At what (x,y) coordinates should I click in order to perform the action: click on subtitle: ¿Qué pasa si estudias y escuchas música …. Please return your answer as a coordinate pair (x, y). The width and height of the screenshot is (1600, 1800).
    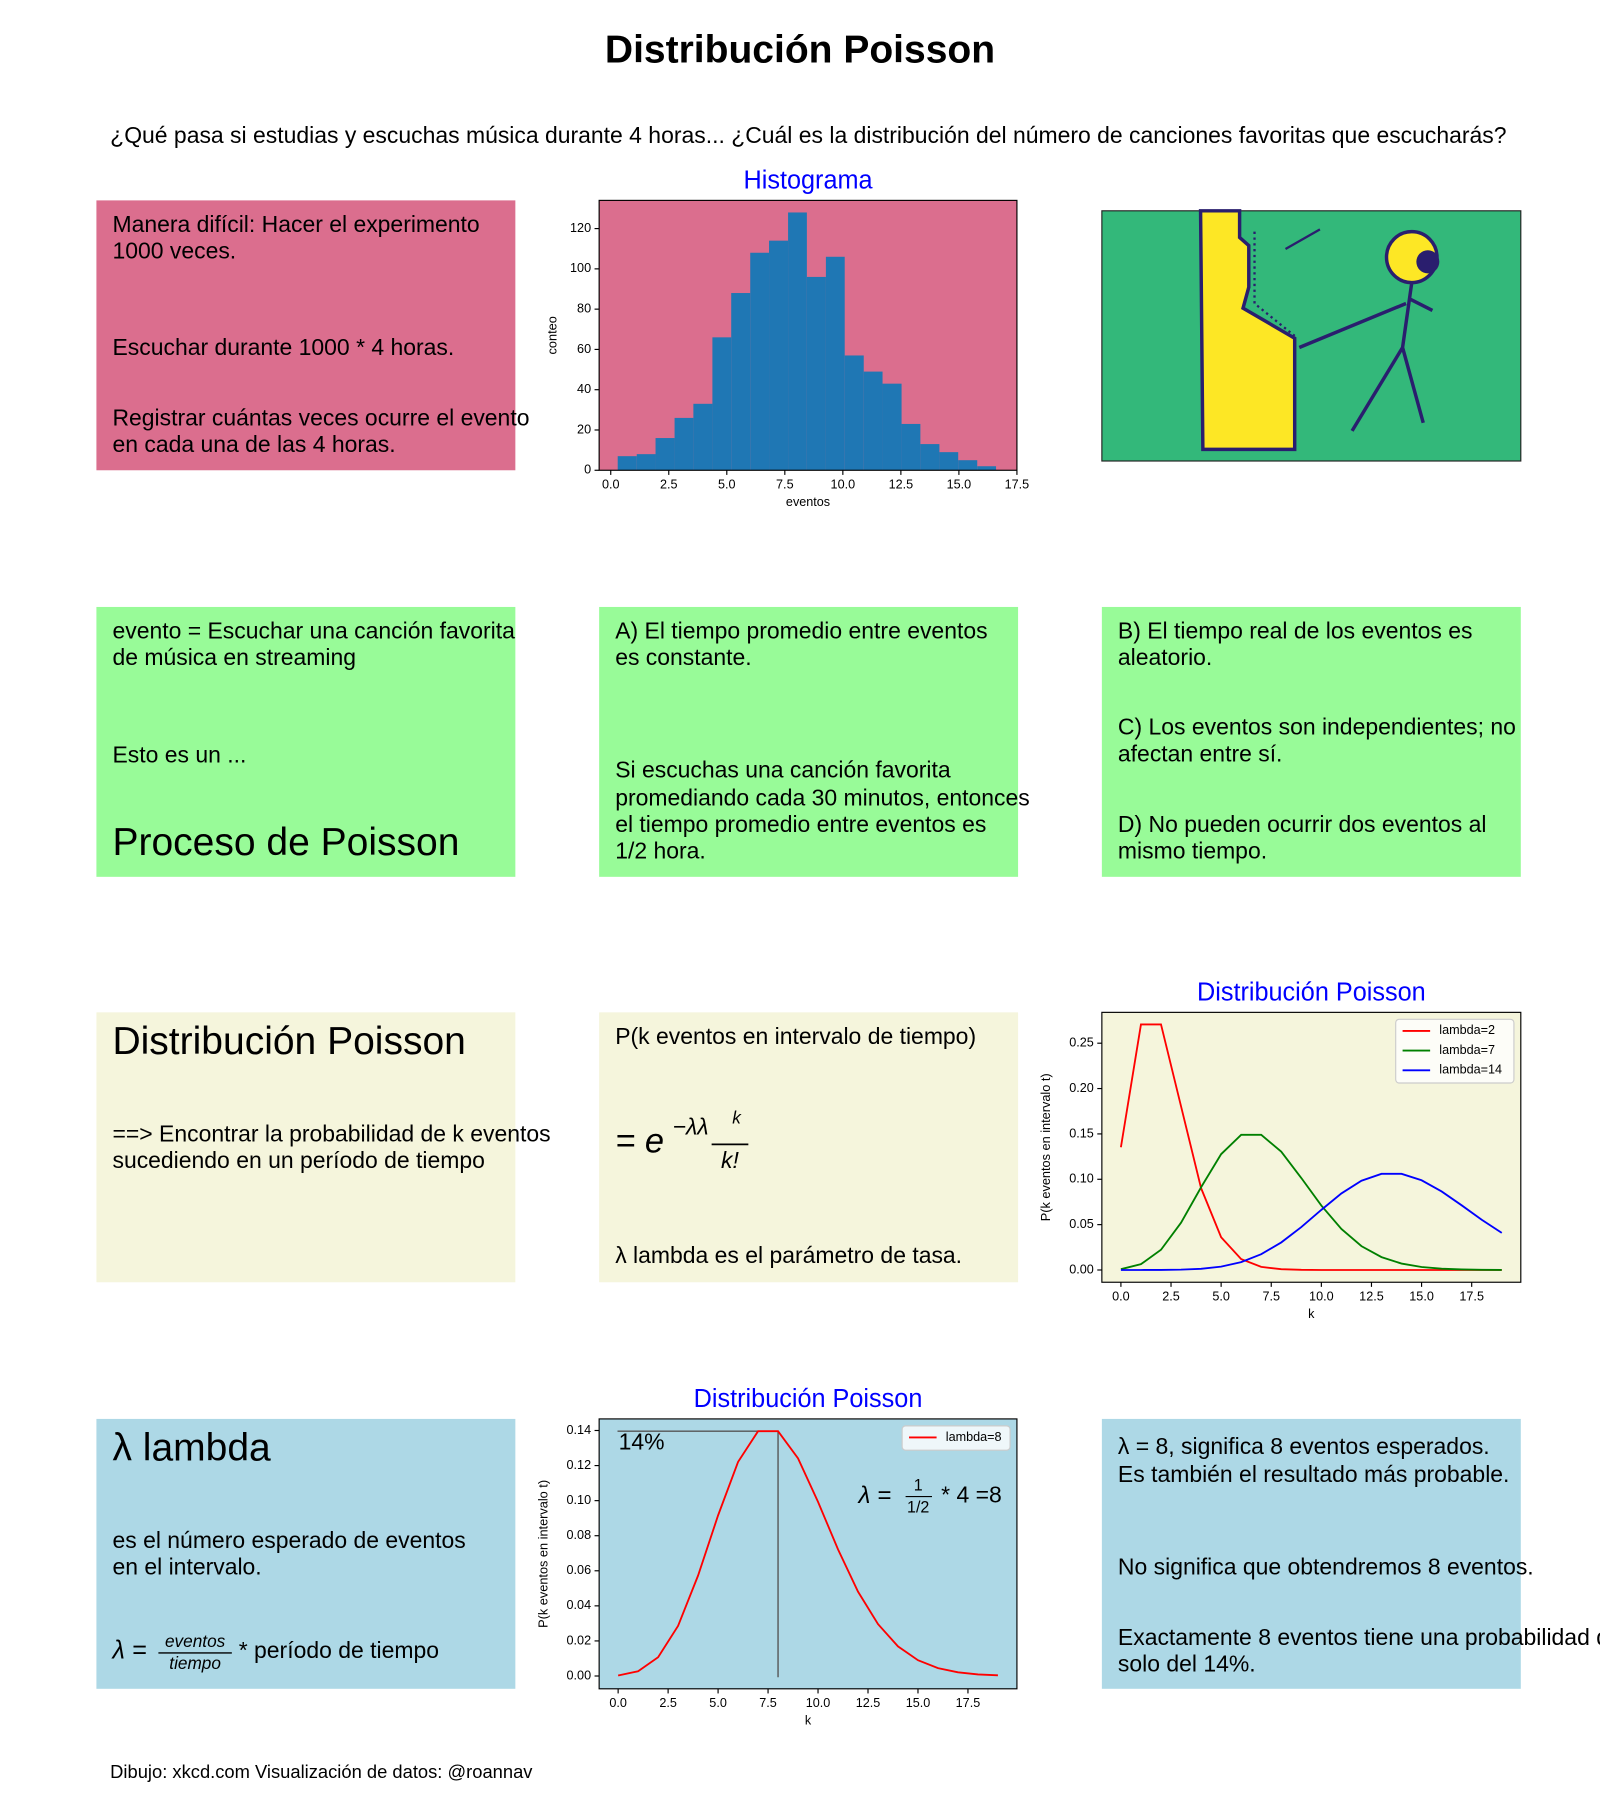
    Looking at the image, I should click on (808, 135).